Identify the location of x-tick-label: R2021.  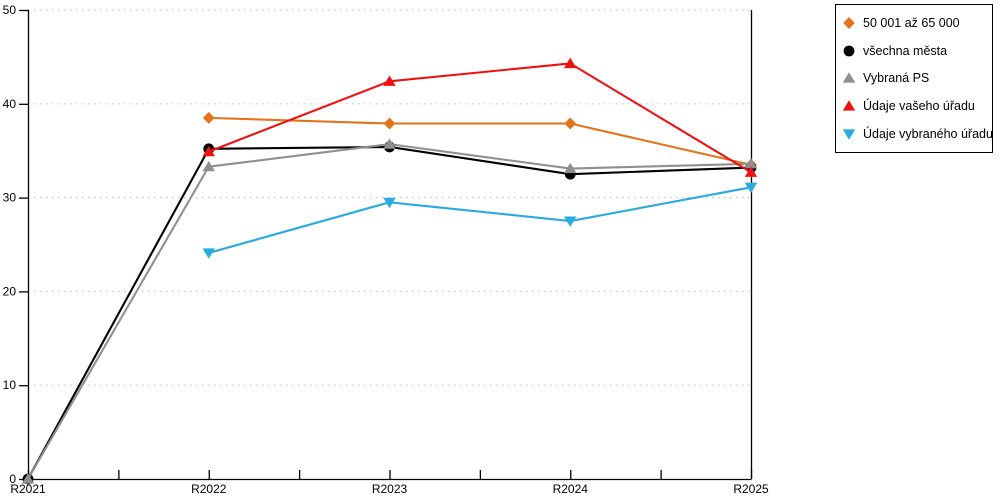
(28, 489).